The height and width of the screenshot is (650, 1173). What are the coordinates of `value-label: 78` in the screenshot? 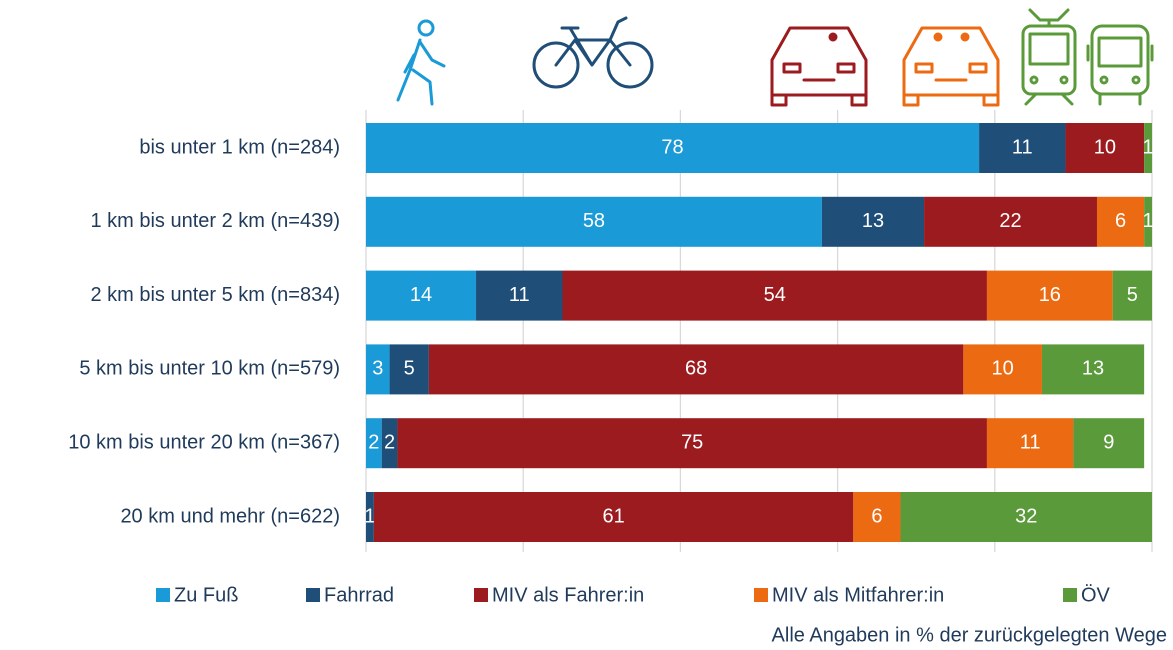 It's located at (672, 147).